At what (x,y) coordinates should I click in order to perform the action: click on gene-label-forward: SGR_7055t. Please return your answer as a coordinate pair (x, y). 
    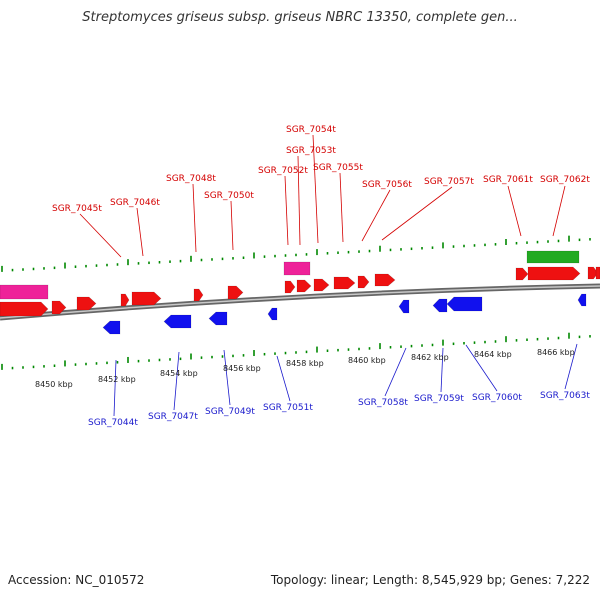
    Looking at the image, I should click on (338, 168).